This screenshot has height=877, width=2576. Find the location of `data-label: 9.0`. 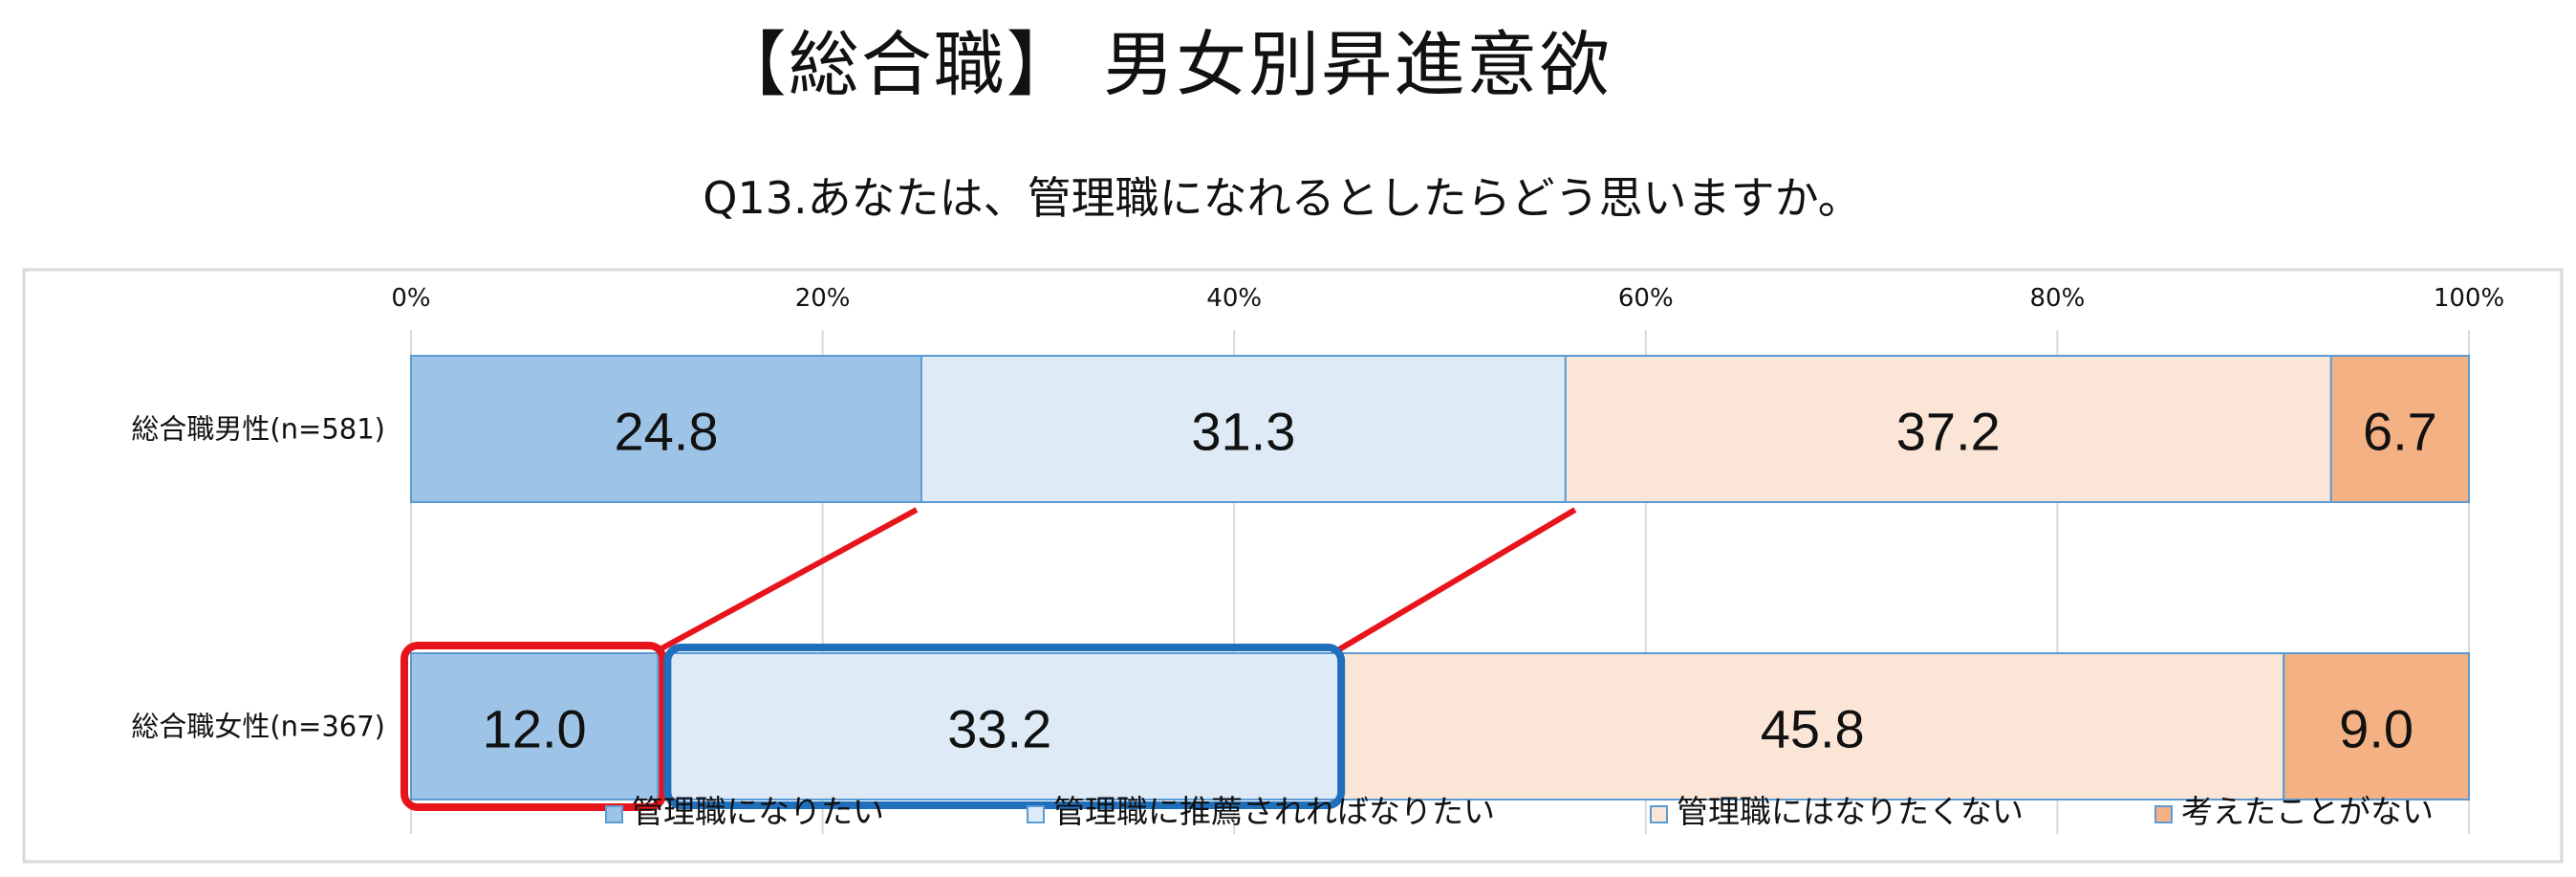

data-label: 9.0 is located at coordinates (2376, 729).